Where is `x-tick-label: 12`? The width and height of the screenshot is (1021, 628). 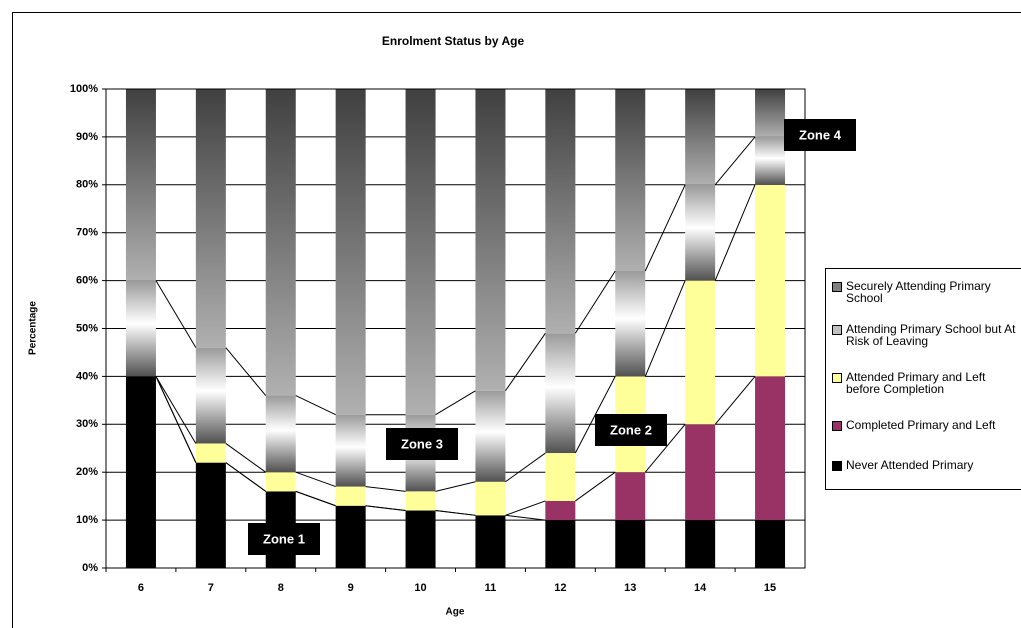
x-tick-label: 12 is located at coordinates (560, 588).